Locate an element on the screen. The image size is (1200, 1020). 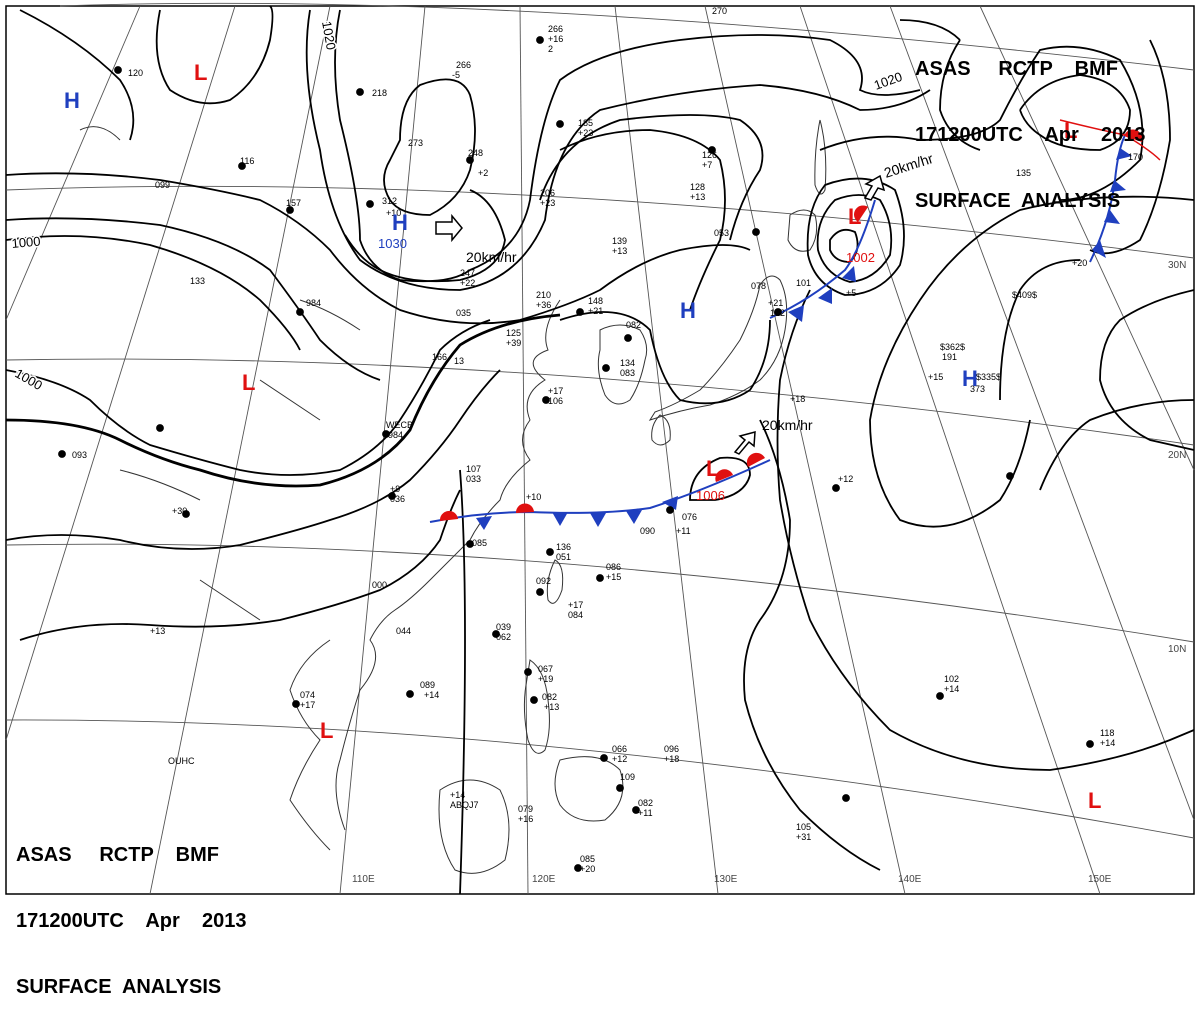
station-value: 218 is located at coordinates (379, 93).